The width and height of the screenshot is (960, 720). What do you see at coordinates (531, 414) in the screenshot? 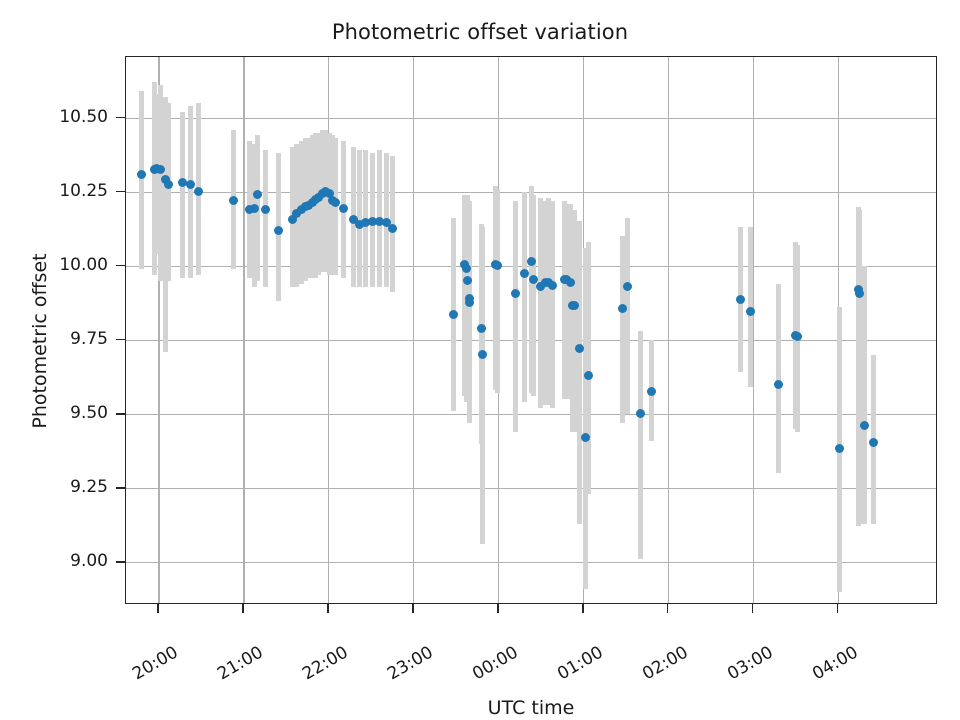
I see `gridline-horizontal` at bounding box center [531, 414].